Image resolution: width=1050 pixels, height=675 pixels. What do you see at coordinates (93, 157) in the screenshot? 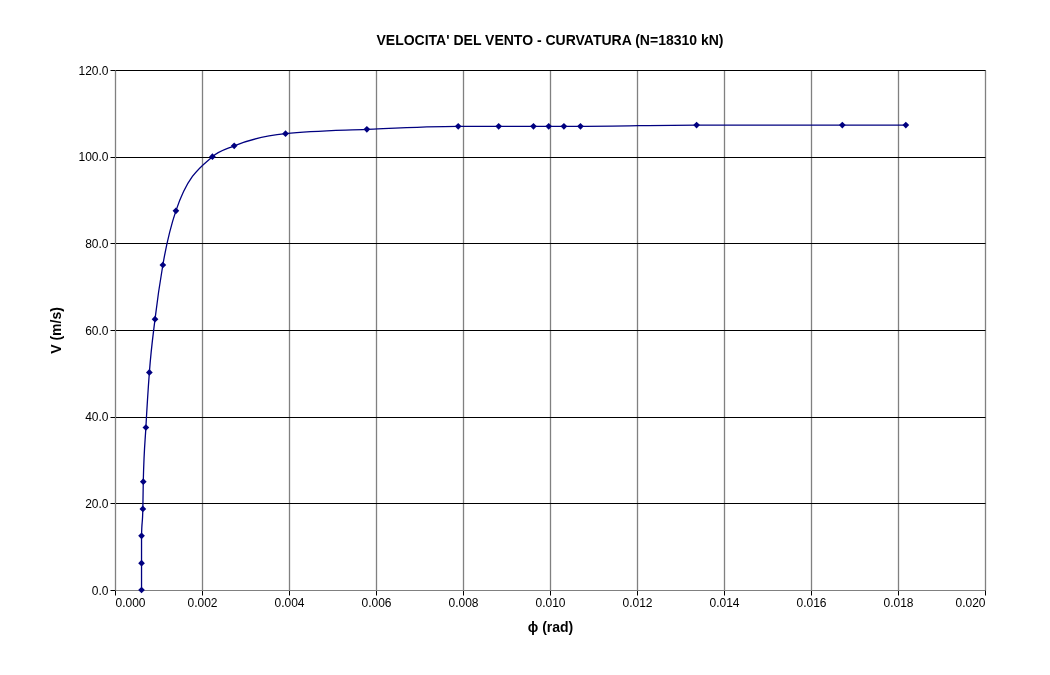
I see `y-tick-label: 100.0` at bounding box center [93, 157].